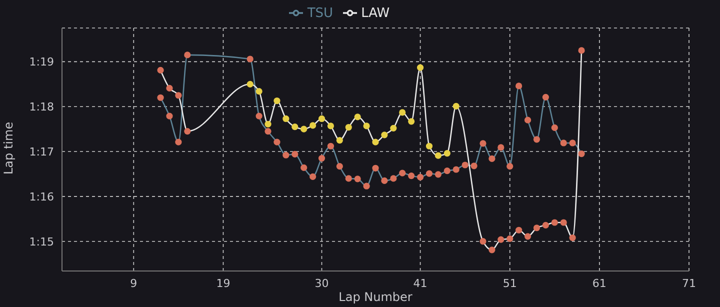 The image size is (720, 307). I want to click on x-tick-label: 41, so click(420, 283).